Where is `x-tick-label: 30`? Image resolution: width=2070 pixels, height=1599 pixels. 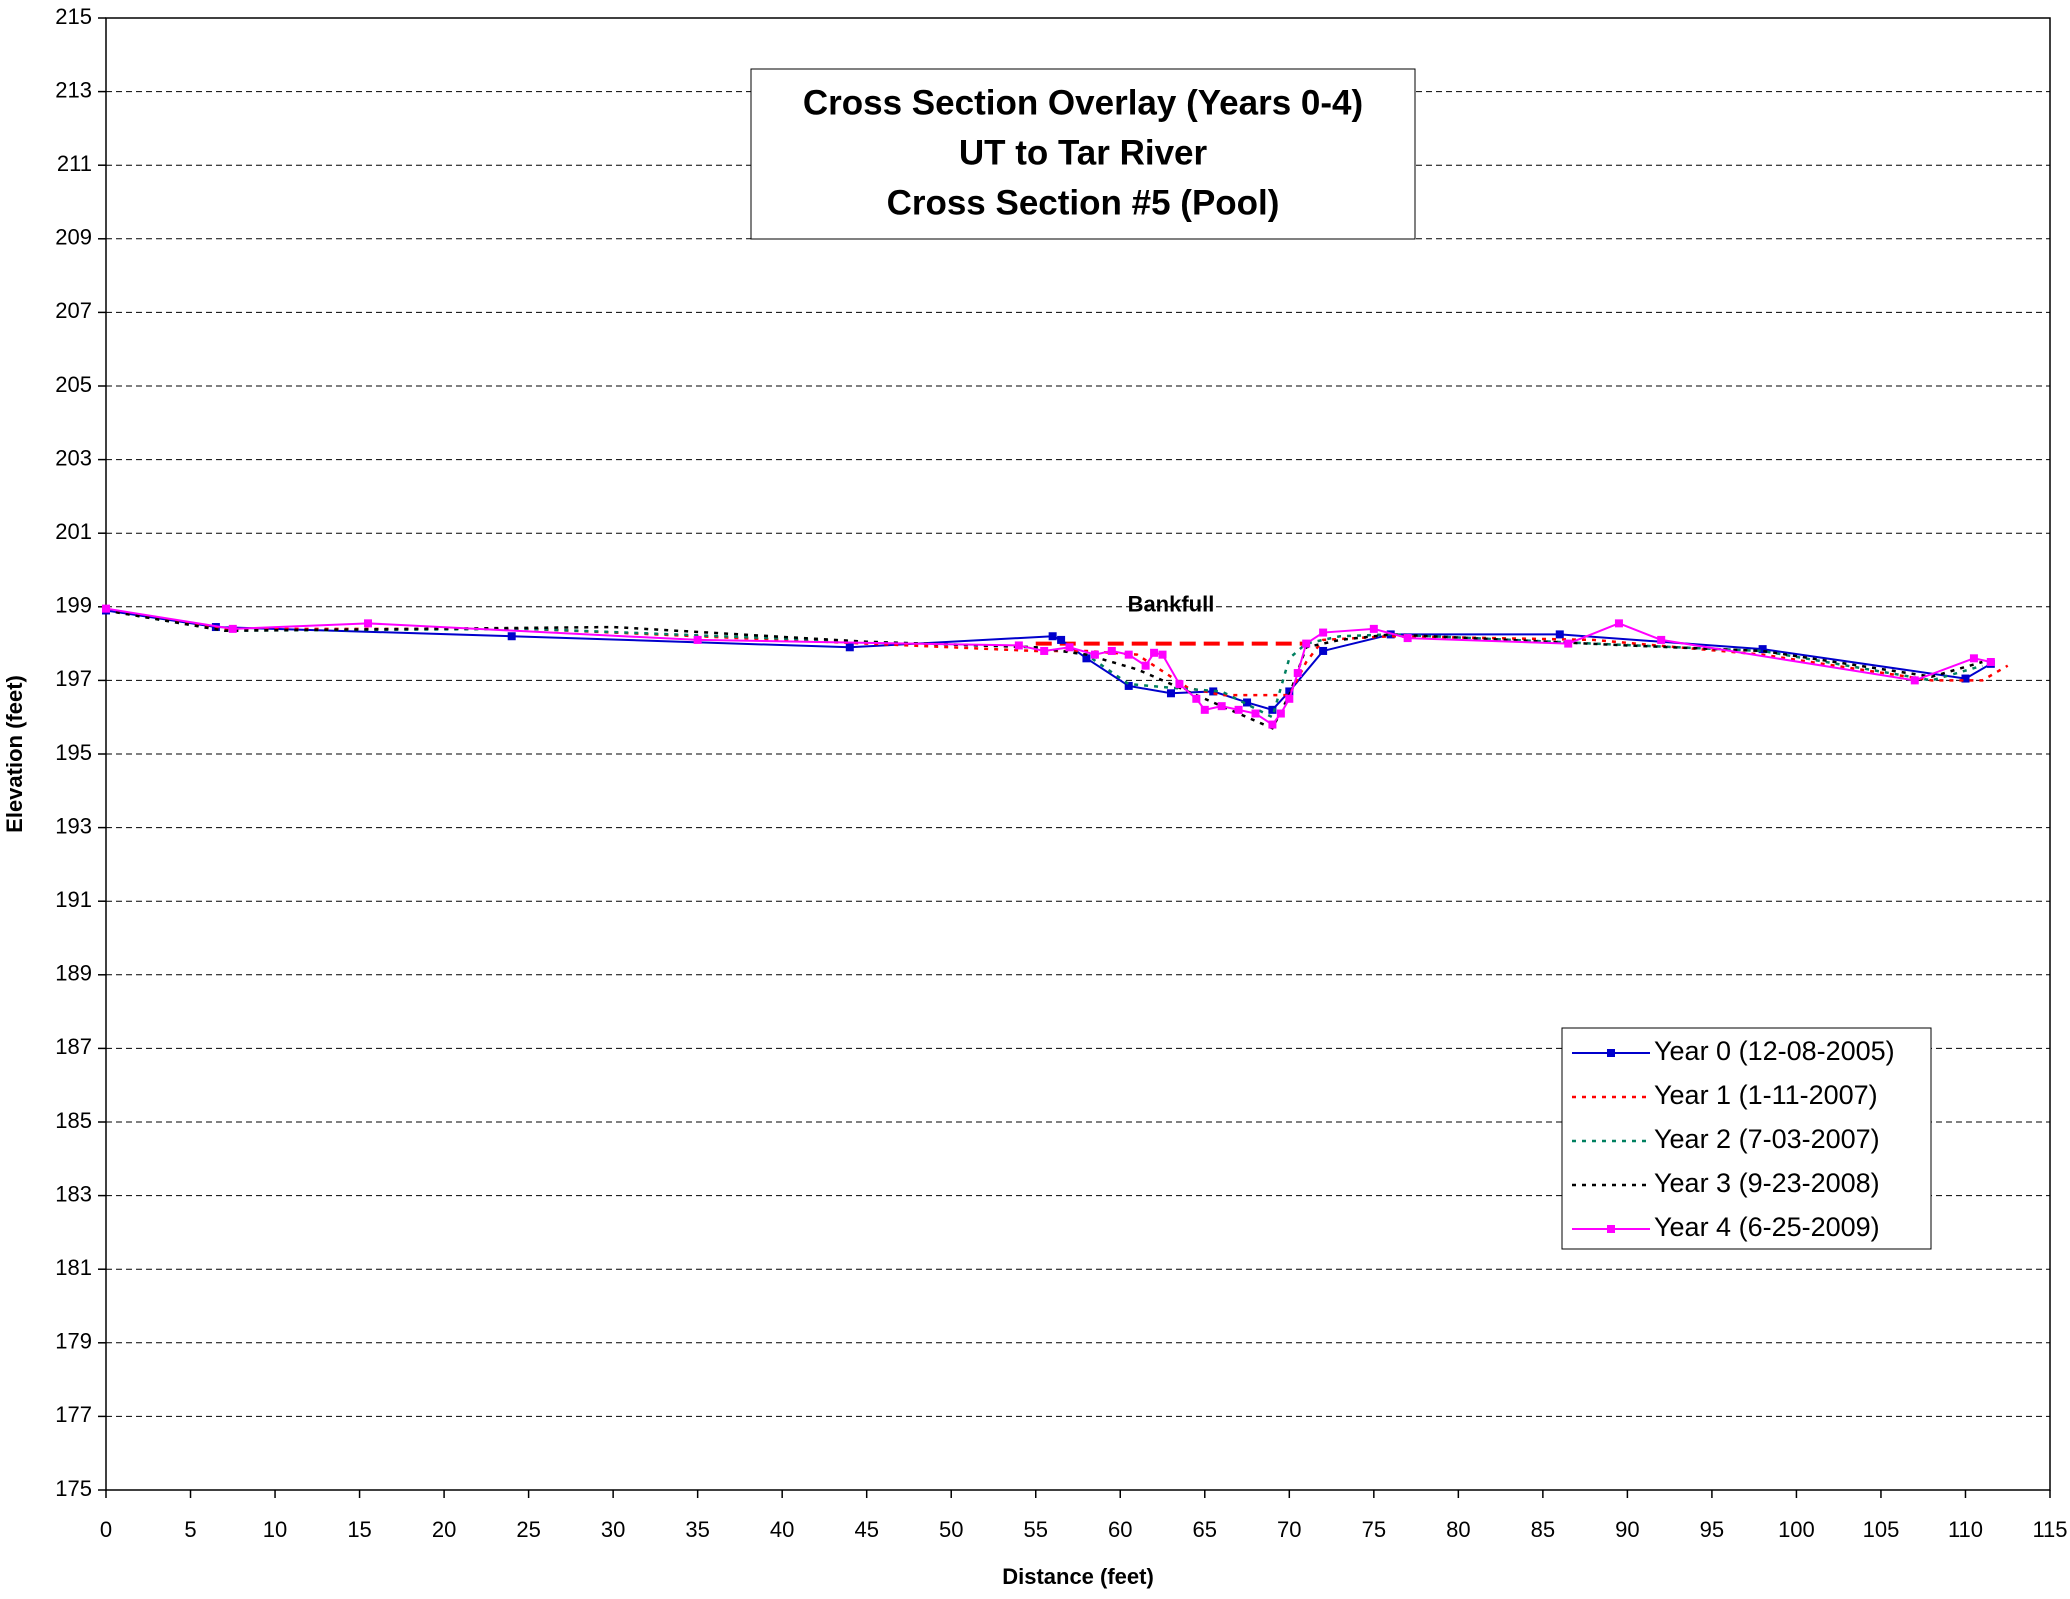 x-tick-label: 30 is located at coordinates (613, 1529).